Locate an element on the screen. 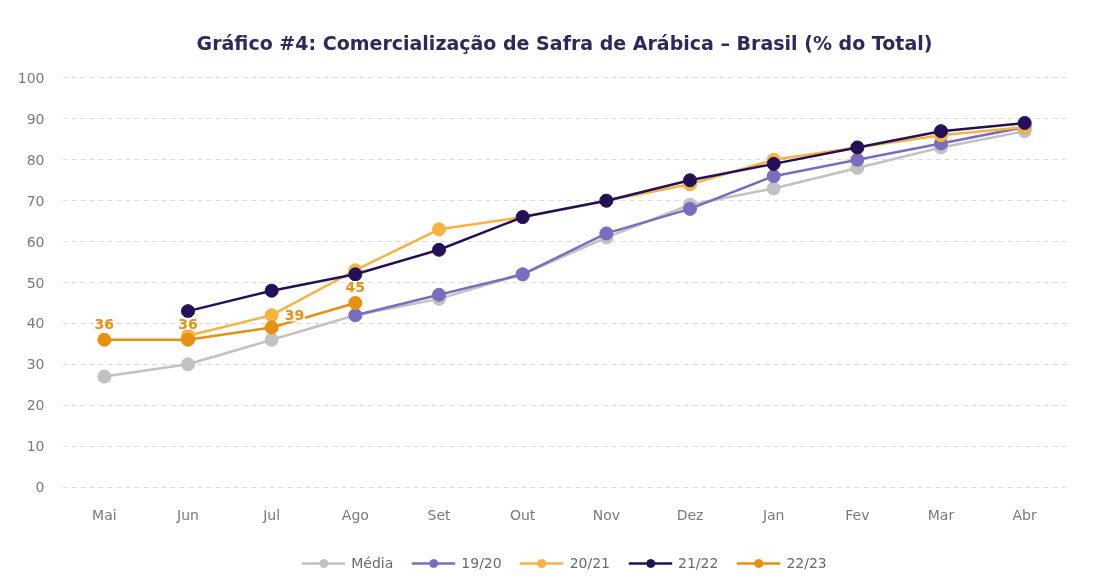  y-tick-label: 0 is located at coordinates (40, 487).